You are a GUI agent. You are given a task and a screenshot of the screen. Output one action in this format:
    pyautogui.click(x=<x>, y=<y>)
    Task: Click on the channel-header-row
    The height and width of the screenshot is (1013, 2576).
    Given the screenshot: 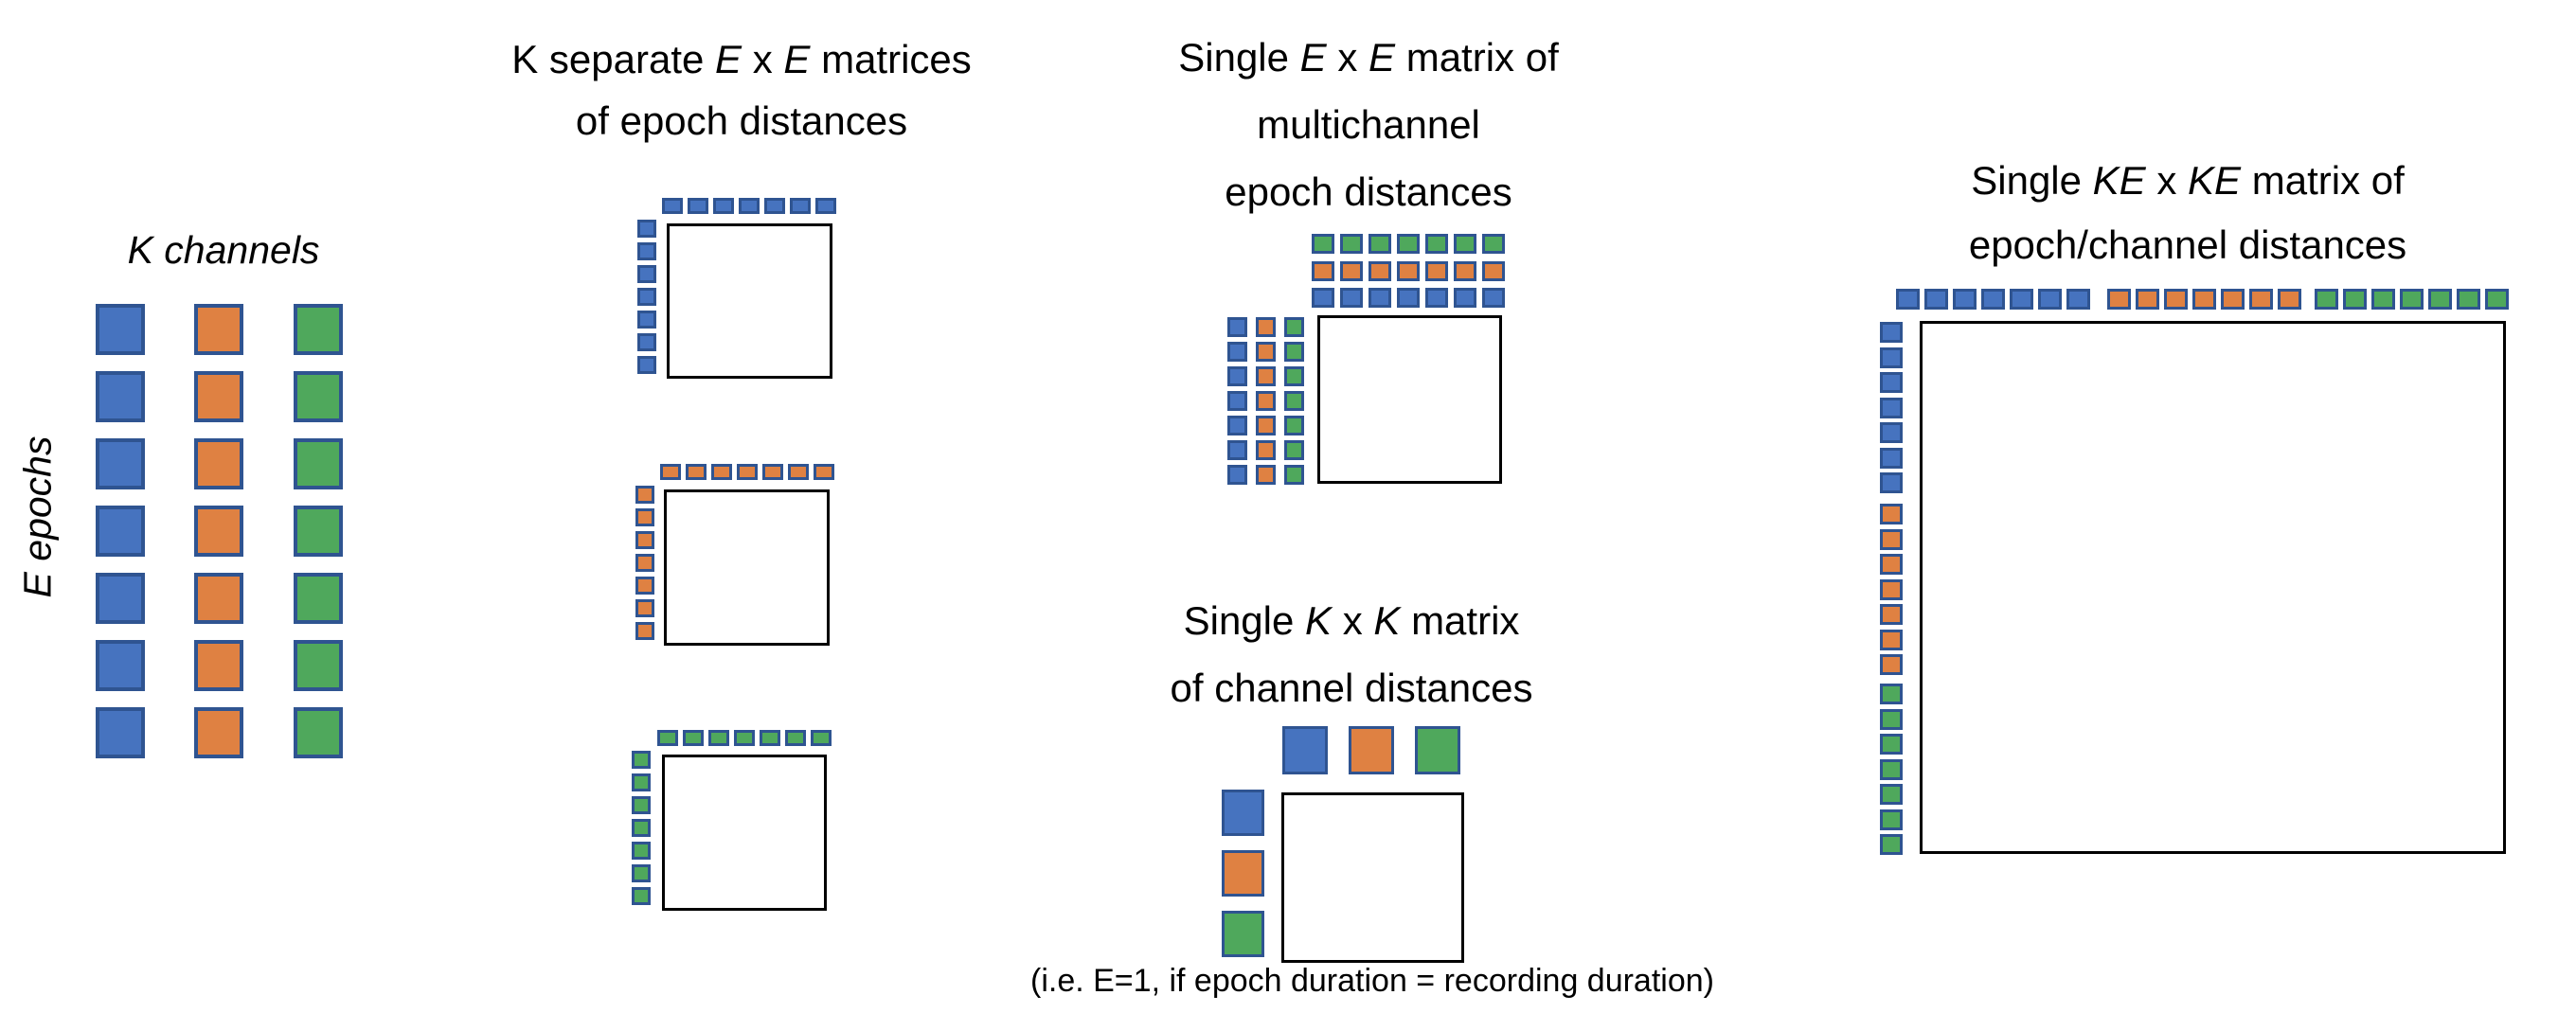 What is the action you would take?
    pyautogui.click(x=1371, y=750)
    